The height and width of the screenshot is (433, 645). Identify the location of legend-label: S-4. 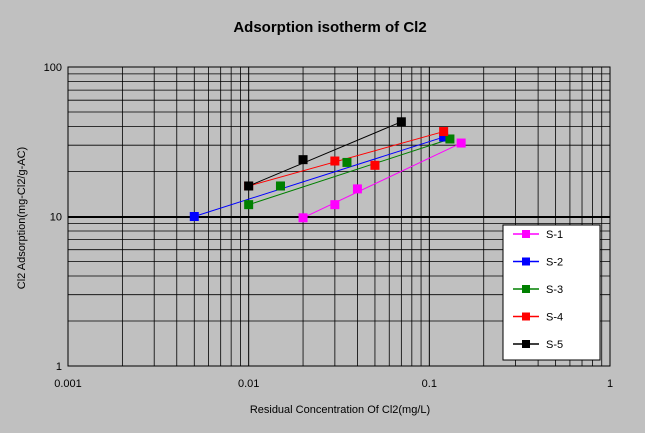
(554, 318).